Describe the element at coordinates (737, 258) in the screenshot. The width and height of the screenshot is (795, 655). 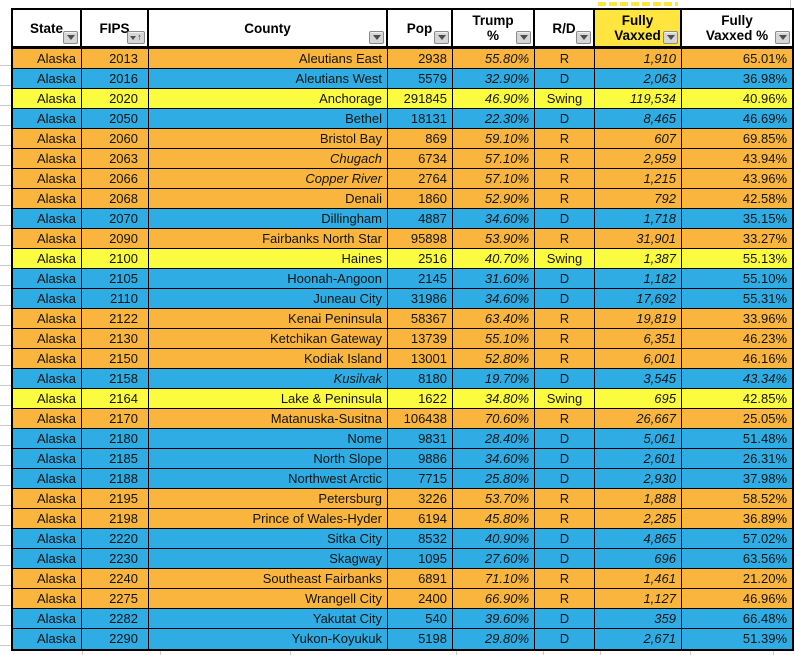
I see `cell-fully-vaxxed-pct: 55.13%` at that location.